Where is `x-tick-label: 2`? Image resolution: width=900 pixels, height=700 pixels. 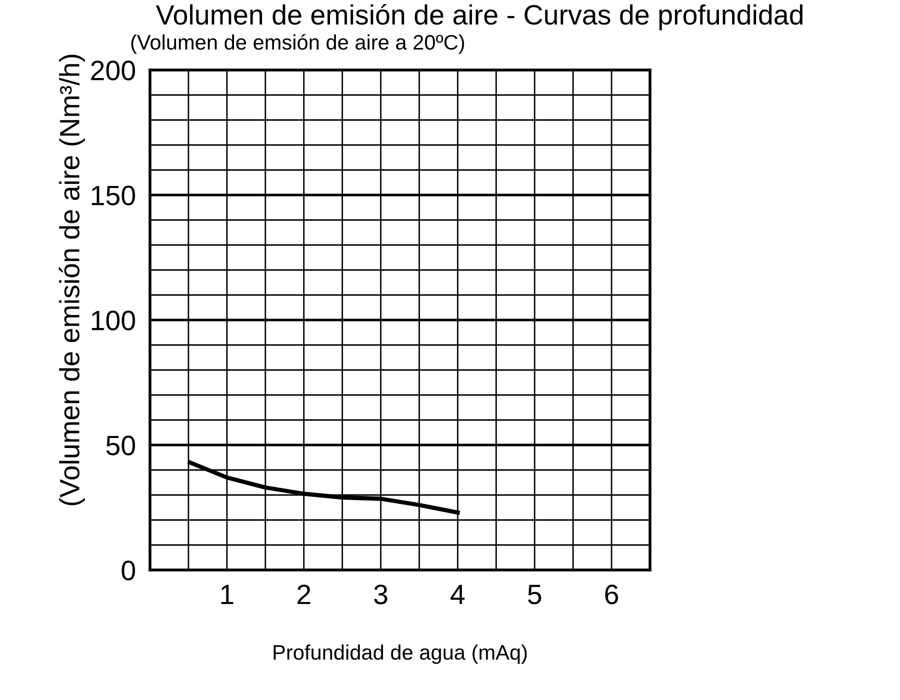
x-tick-label: 2 is located at coordinates (304, 594).